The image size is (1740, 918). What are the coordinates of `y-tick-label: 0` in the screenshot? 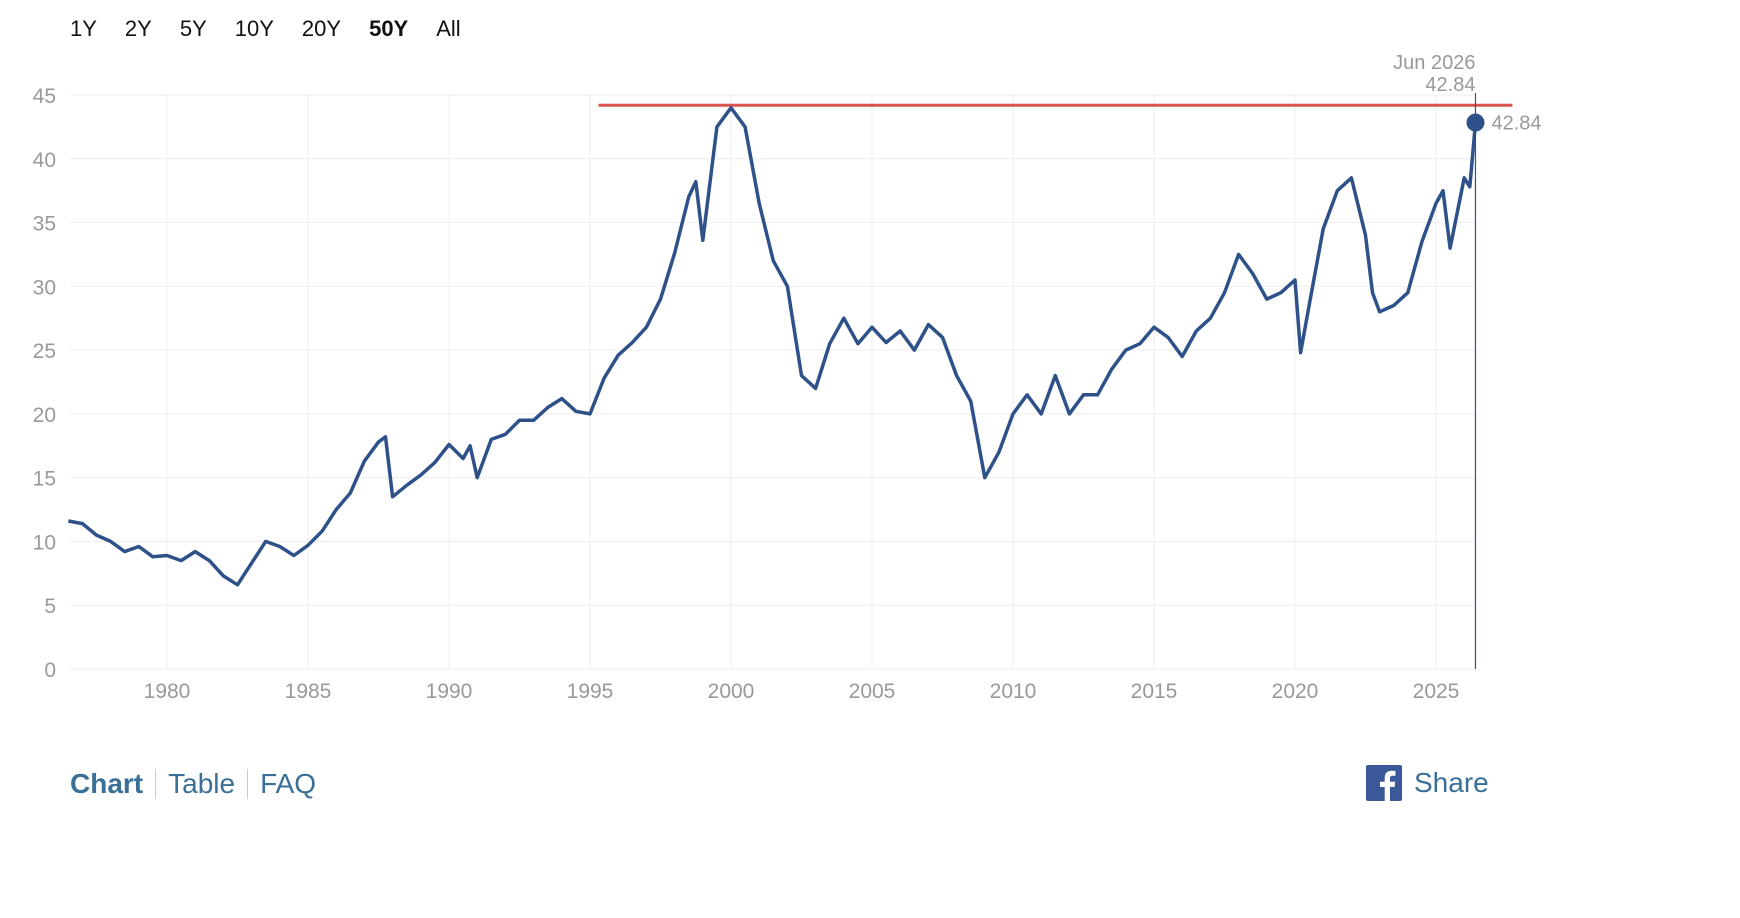 It's located at (50, 670).